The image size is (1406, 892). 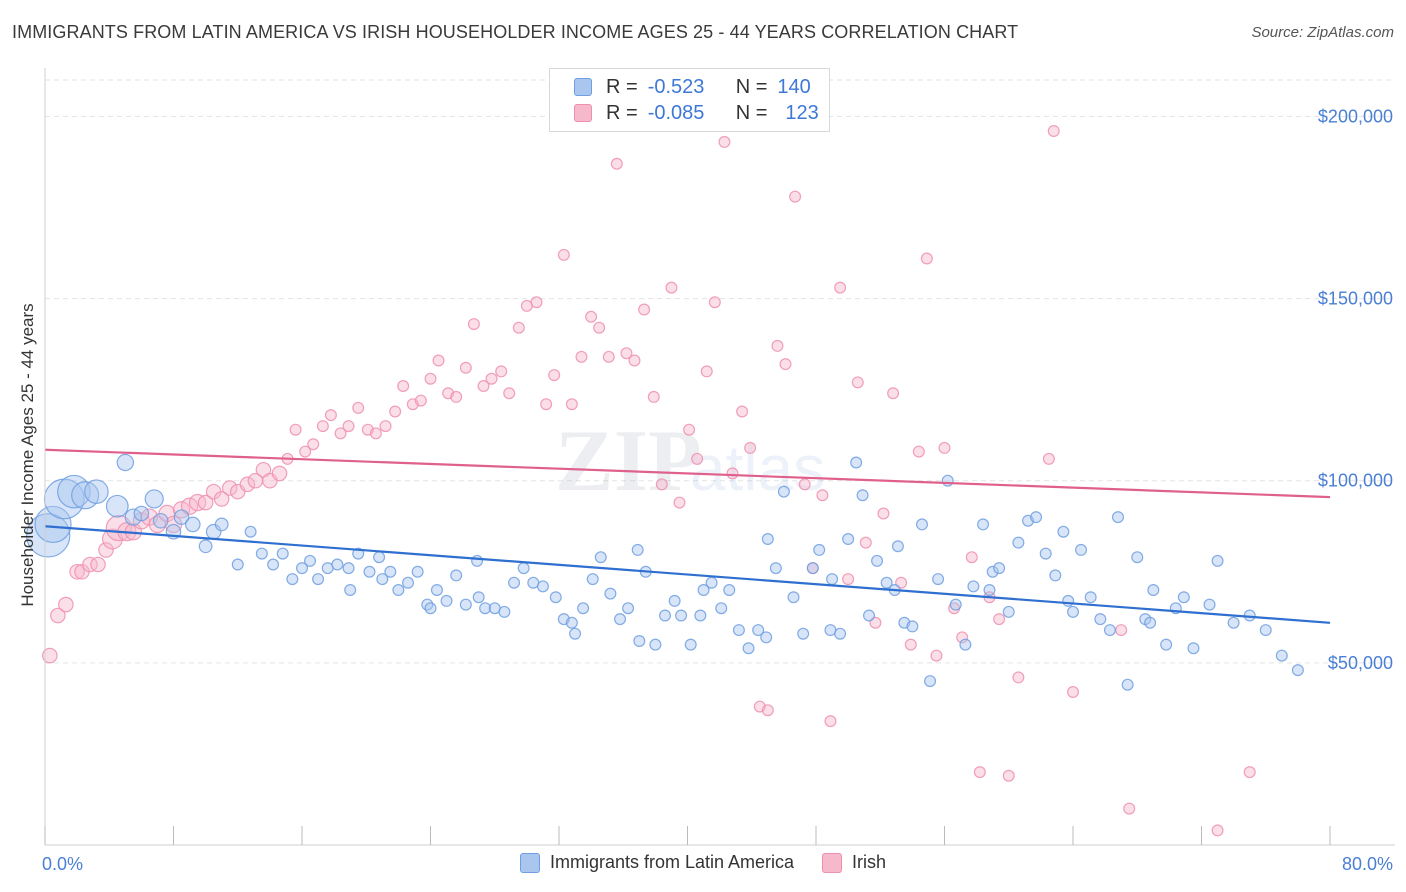 I want to click on legend-label: Irish, so click(x=869, y=862).